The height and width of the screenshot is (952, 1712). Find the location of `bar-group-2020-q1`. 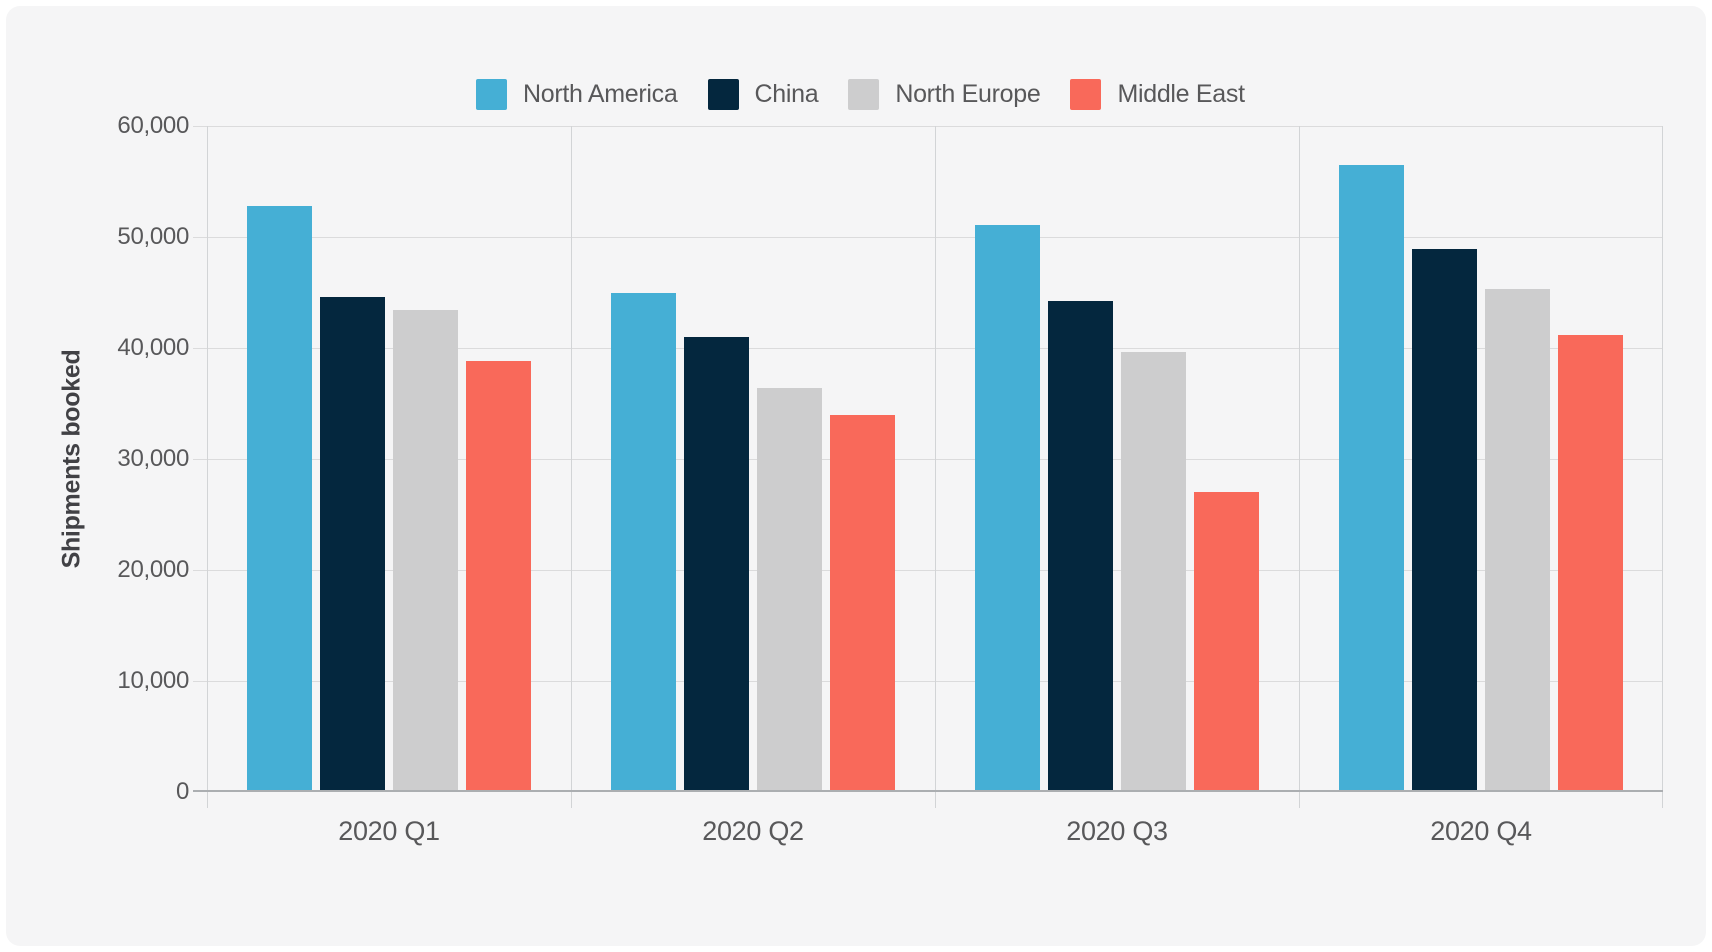

bar-group-2020-q1 is located at coordinates (389, 459).